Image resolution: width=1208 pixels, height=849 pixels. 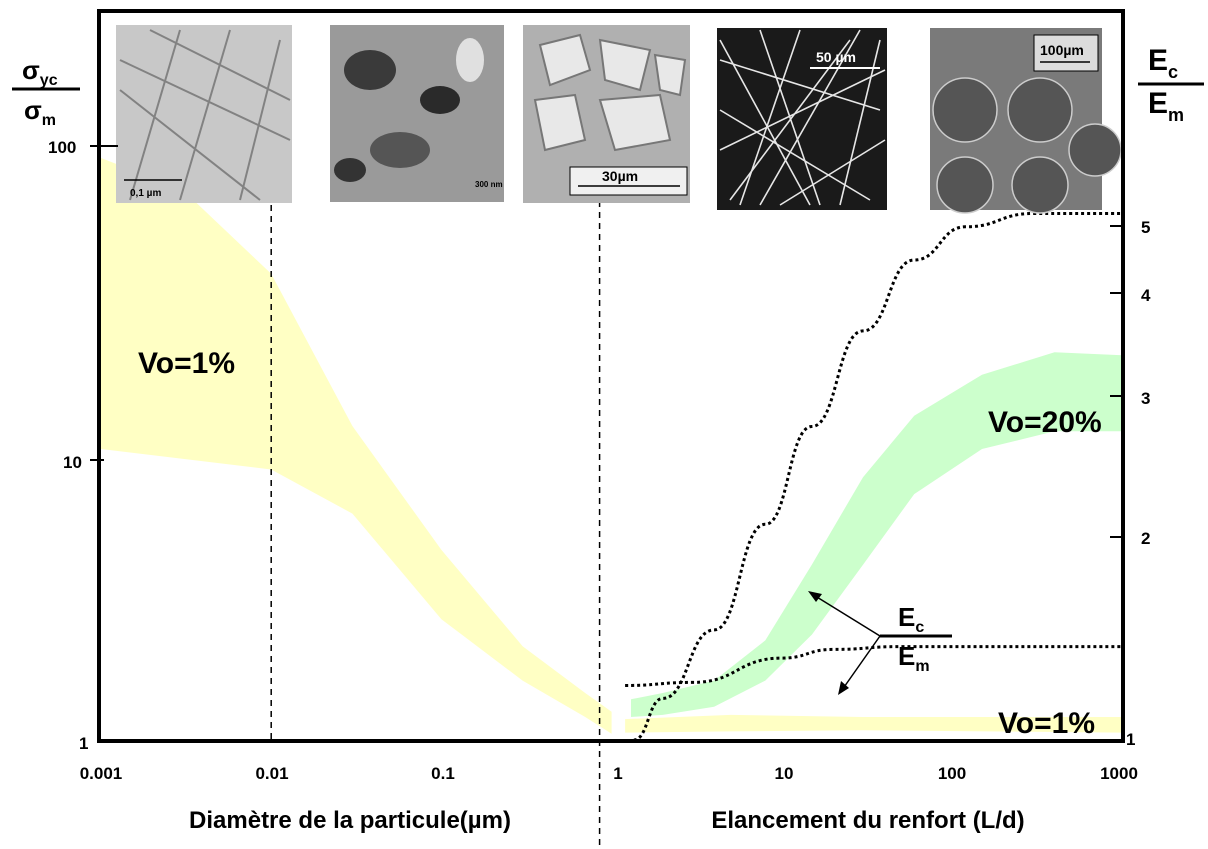 I want to click on micrograph-fibres: 100µm, so click(x=1026, y=121).